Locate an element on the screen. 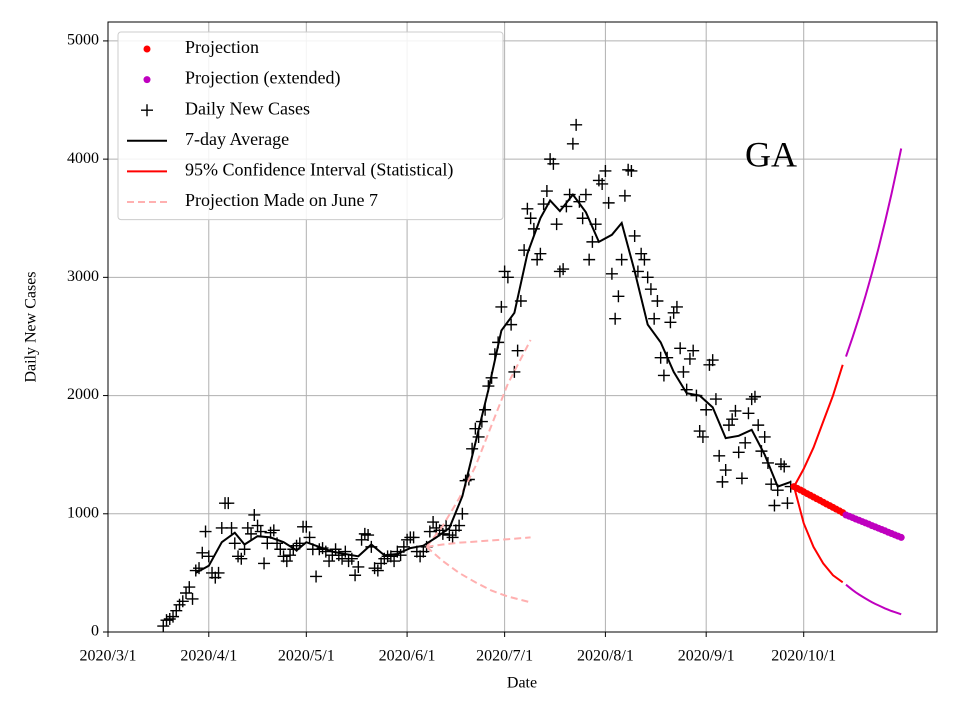  y-tick-label: 2000 is located at coordinates (83, 394).